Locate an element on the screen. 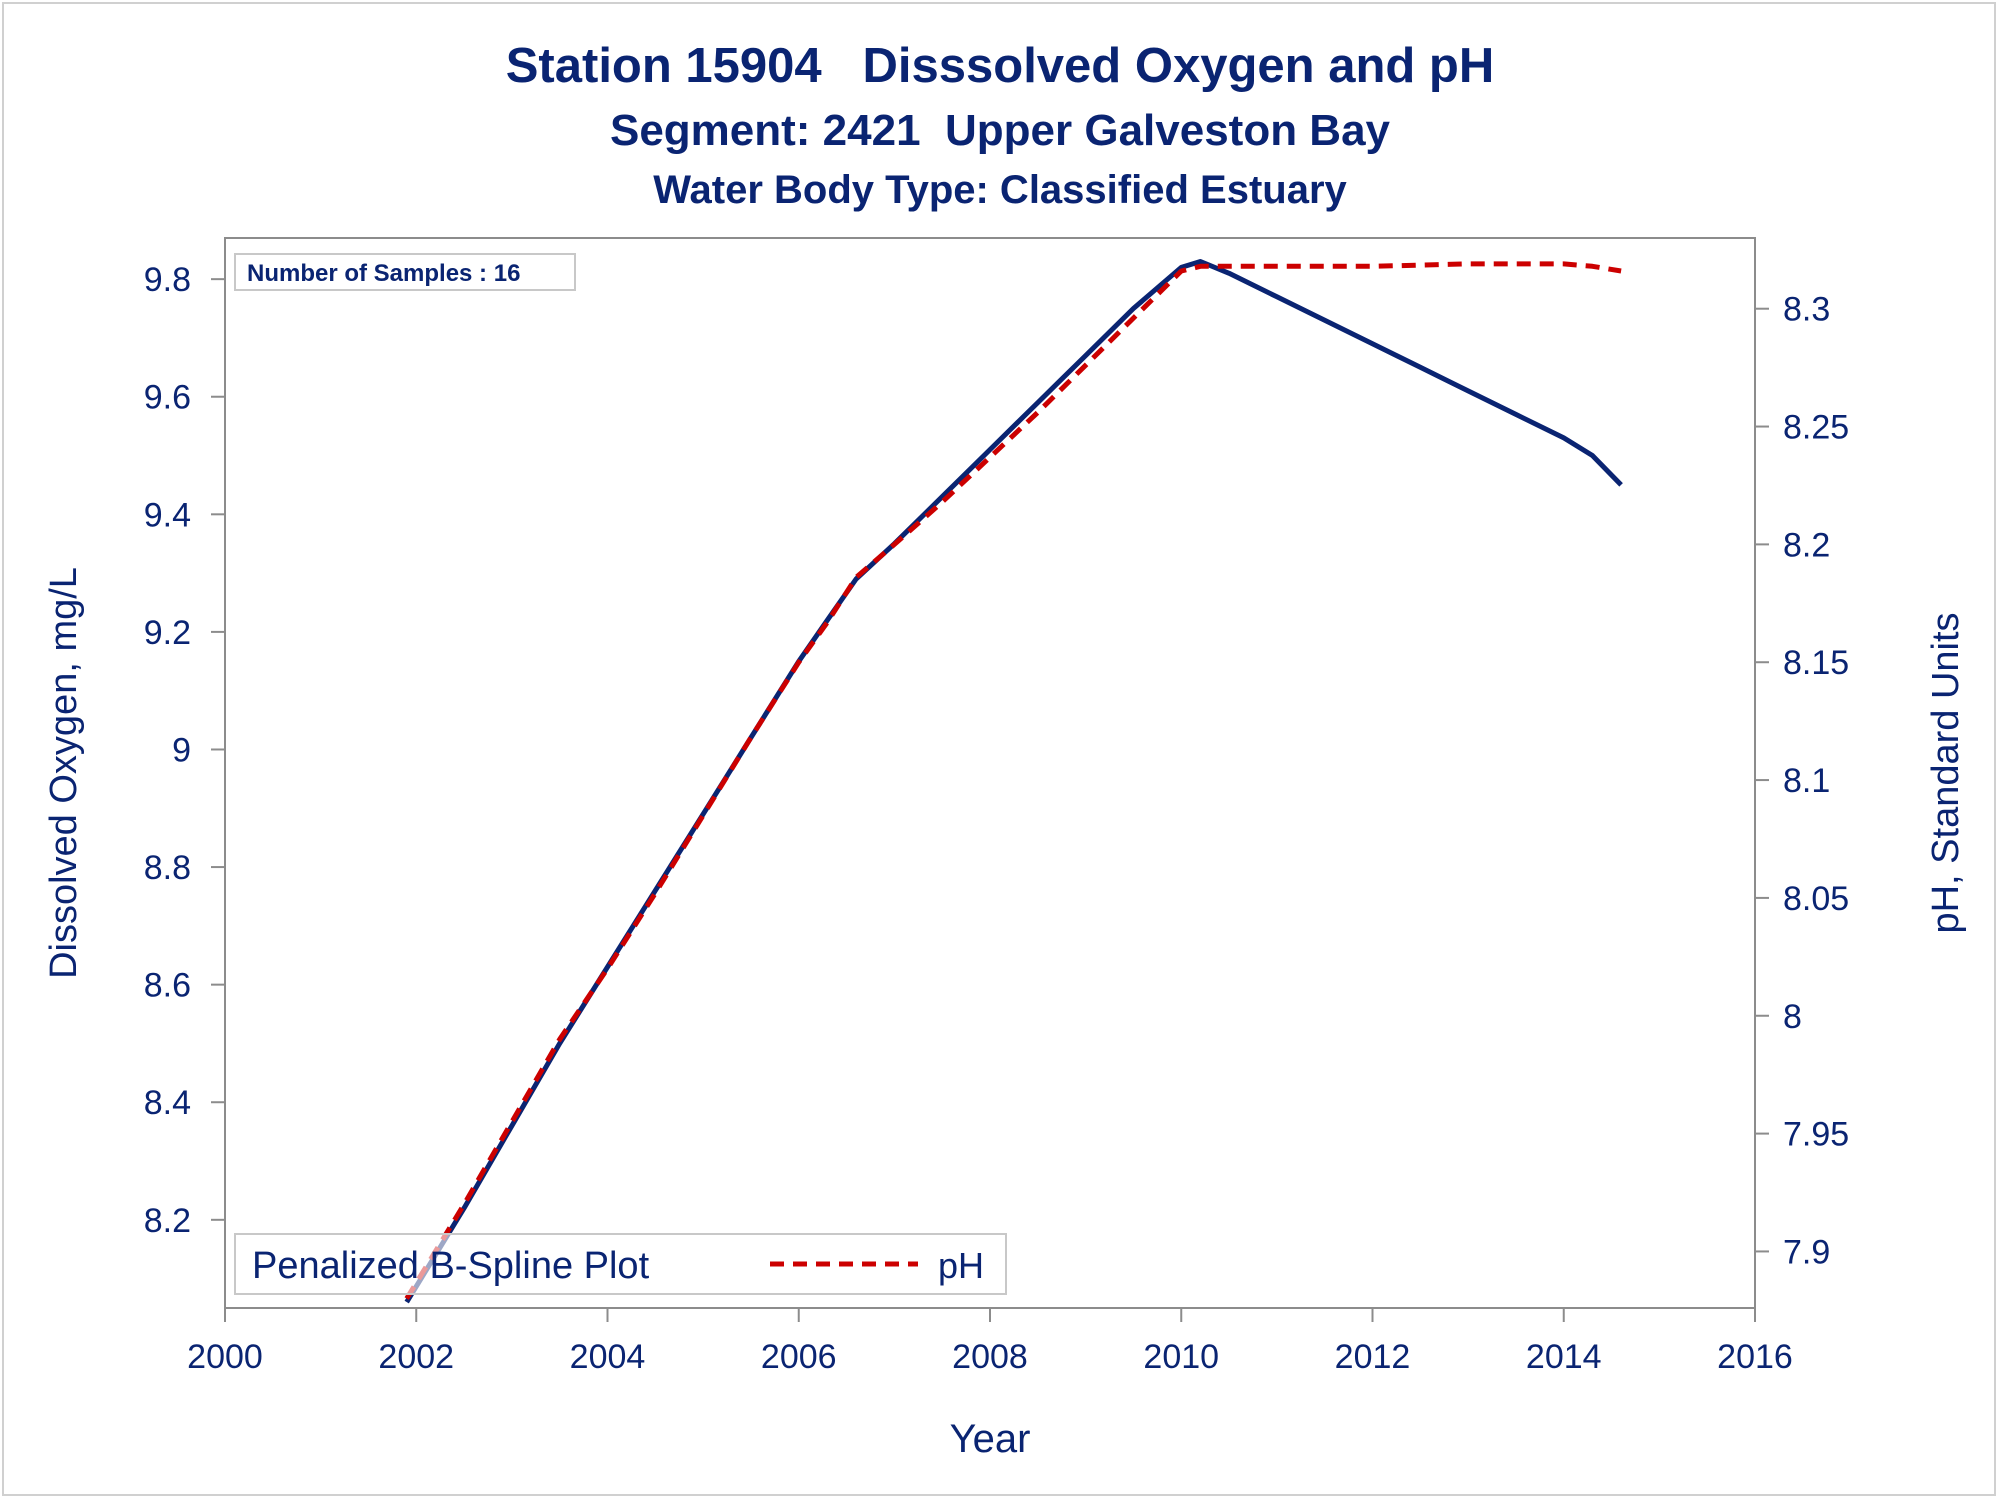 This screenshot has height=1500, width=2000. x-tick-label: 2014 is located at coordinates (1564, 1357).